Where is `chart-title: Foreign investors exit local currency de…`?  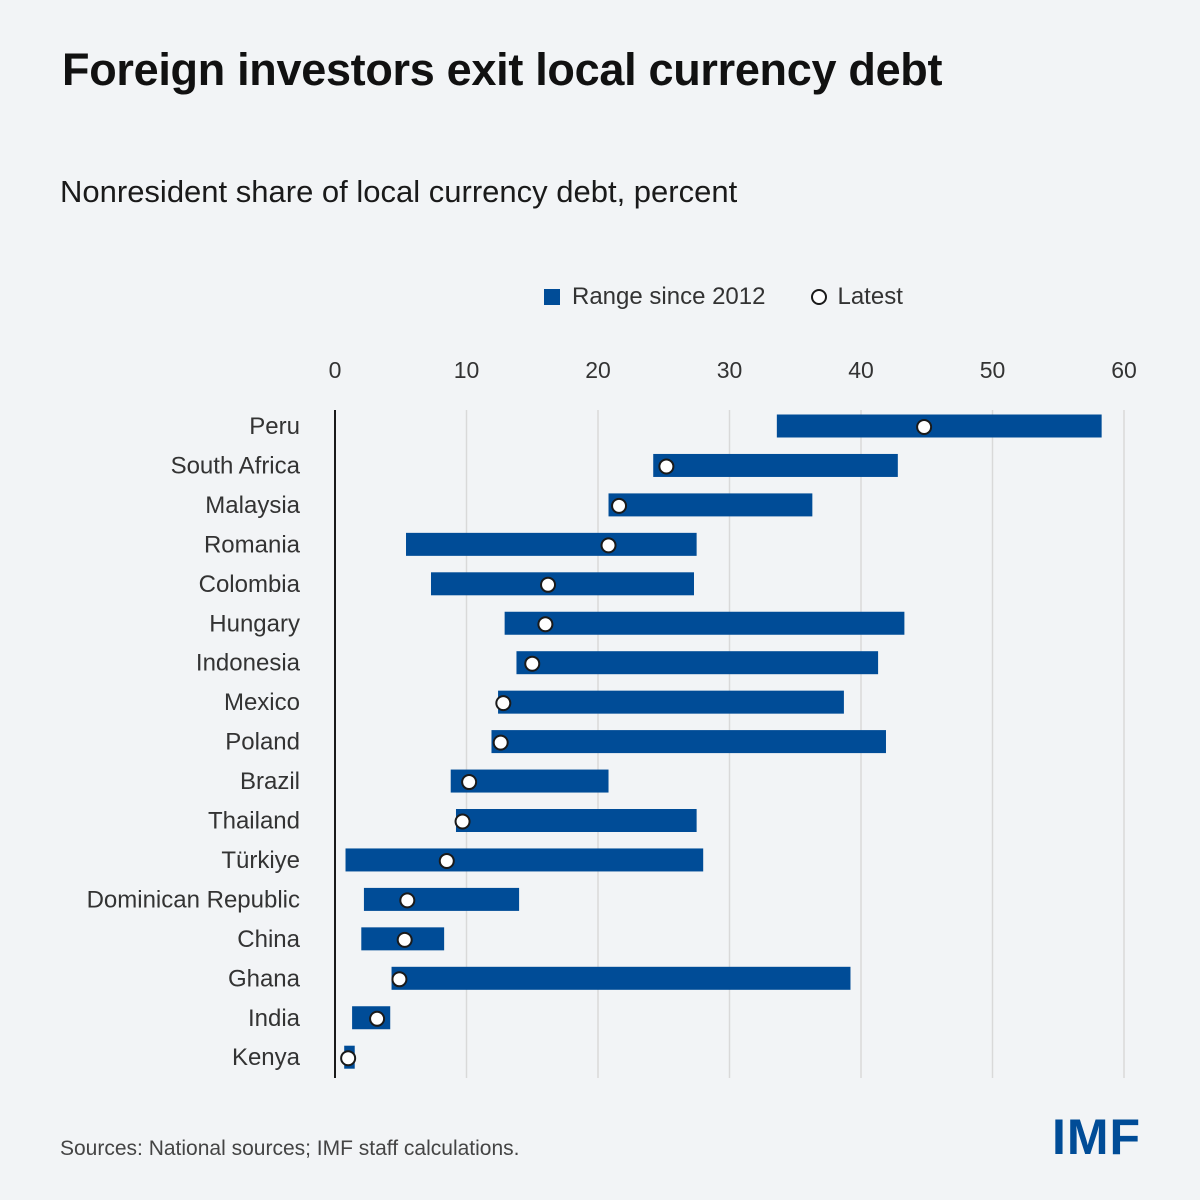
chart-title: Foreign investors exit local currency de… is located at coordinates (502, 69).